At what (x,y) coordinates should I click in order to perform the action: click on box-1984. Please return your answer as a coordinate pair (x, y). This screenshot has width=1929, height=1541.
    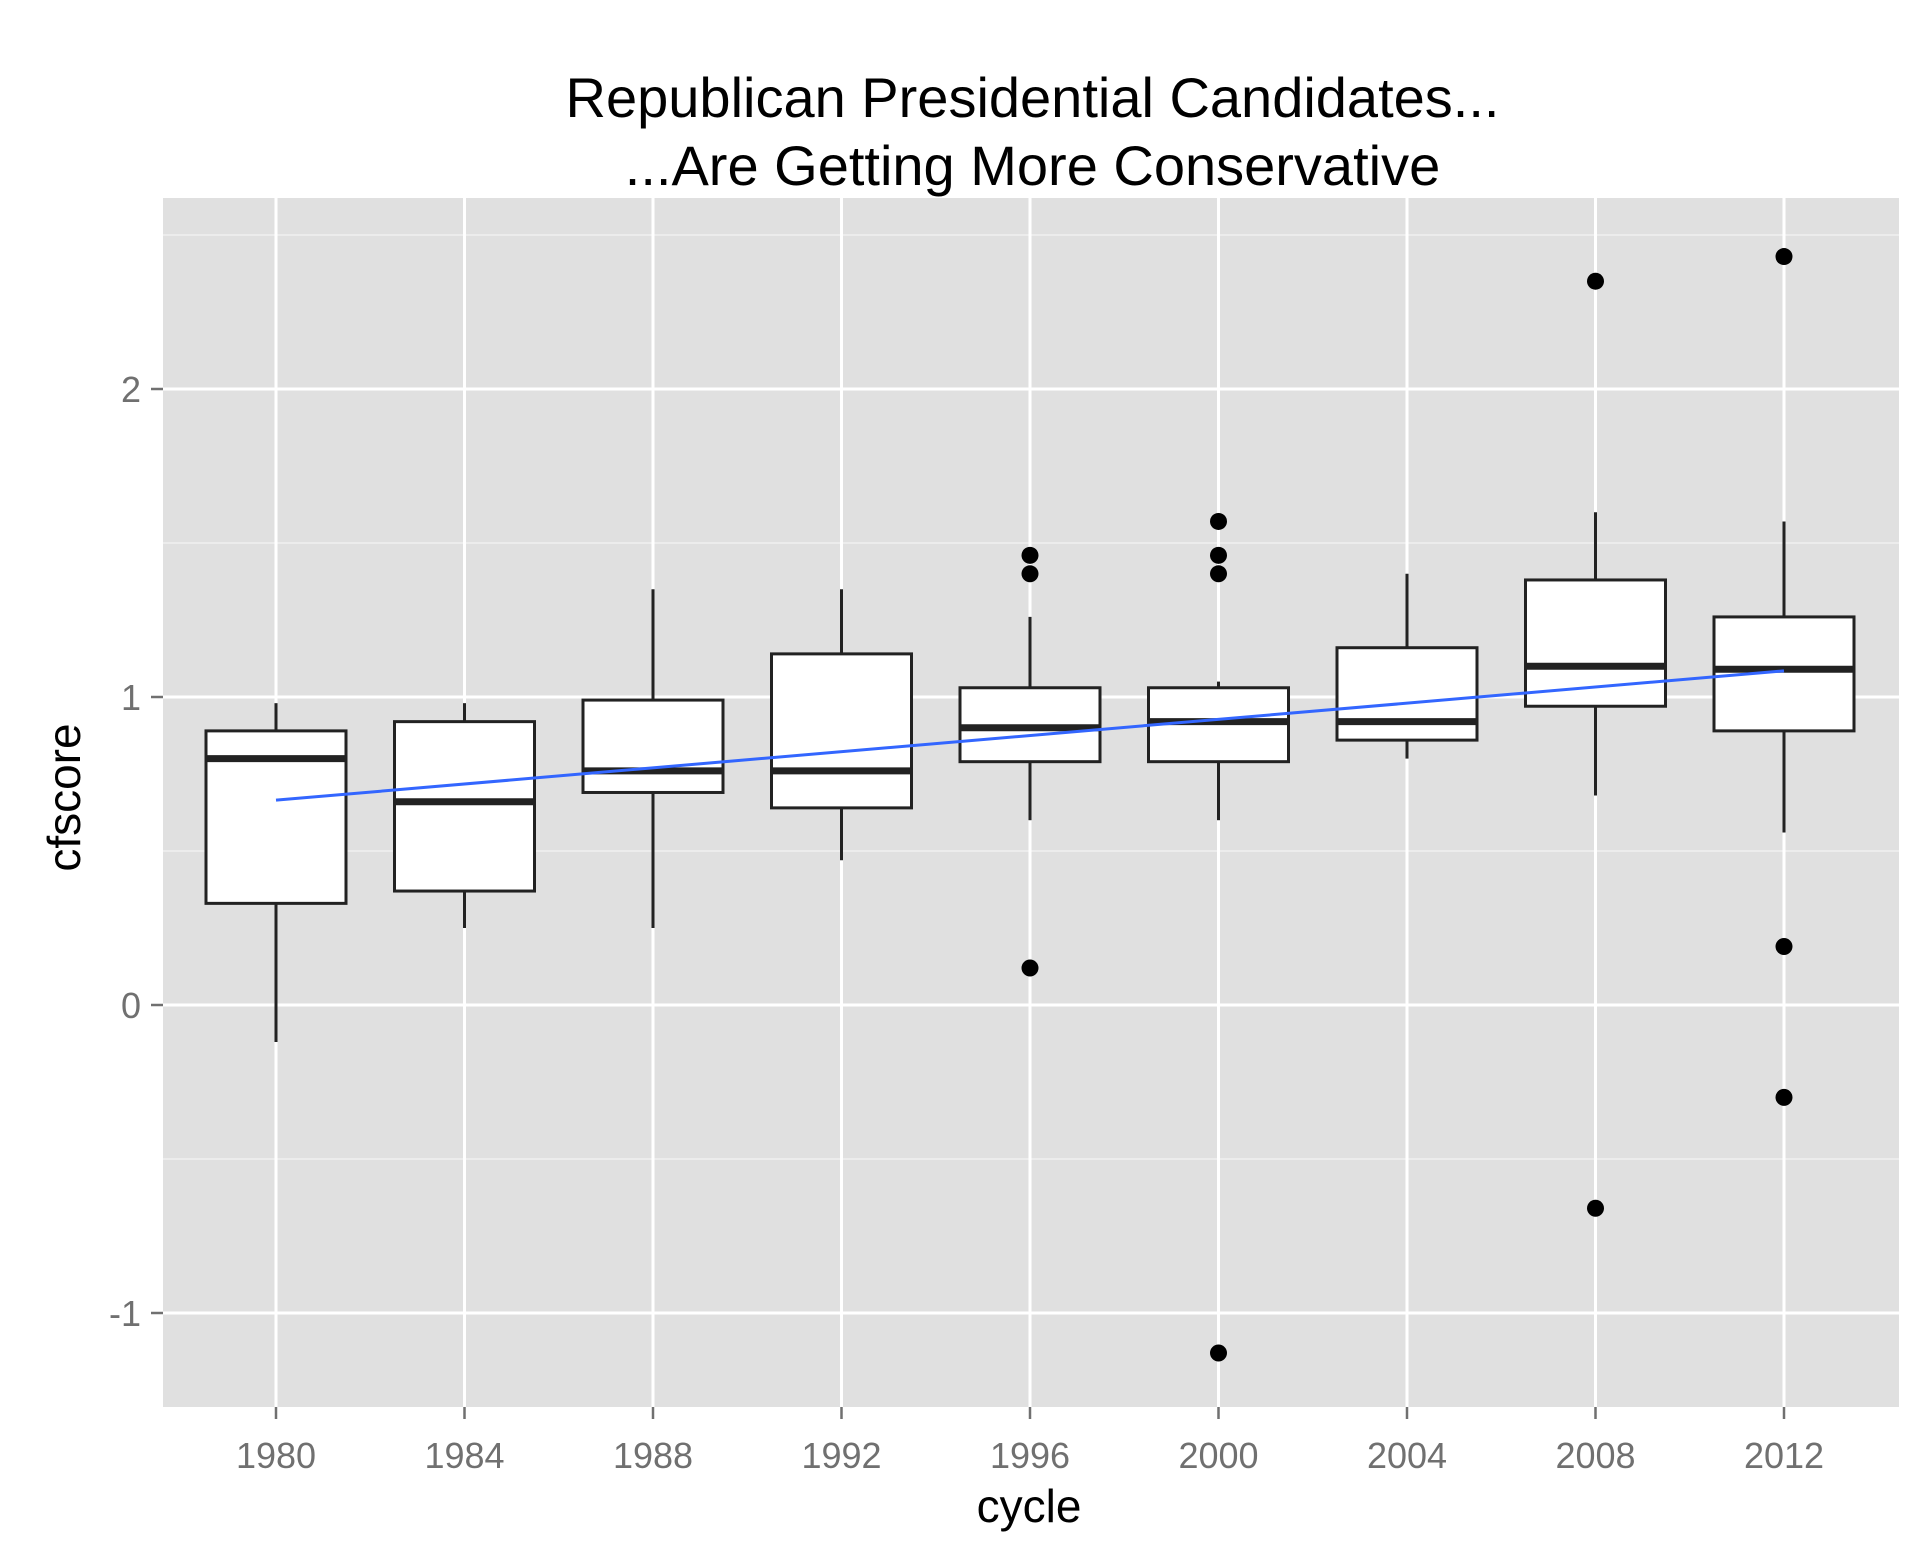
    Looking at the image, I should click on (464, 806).